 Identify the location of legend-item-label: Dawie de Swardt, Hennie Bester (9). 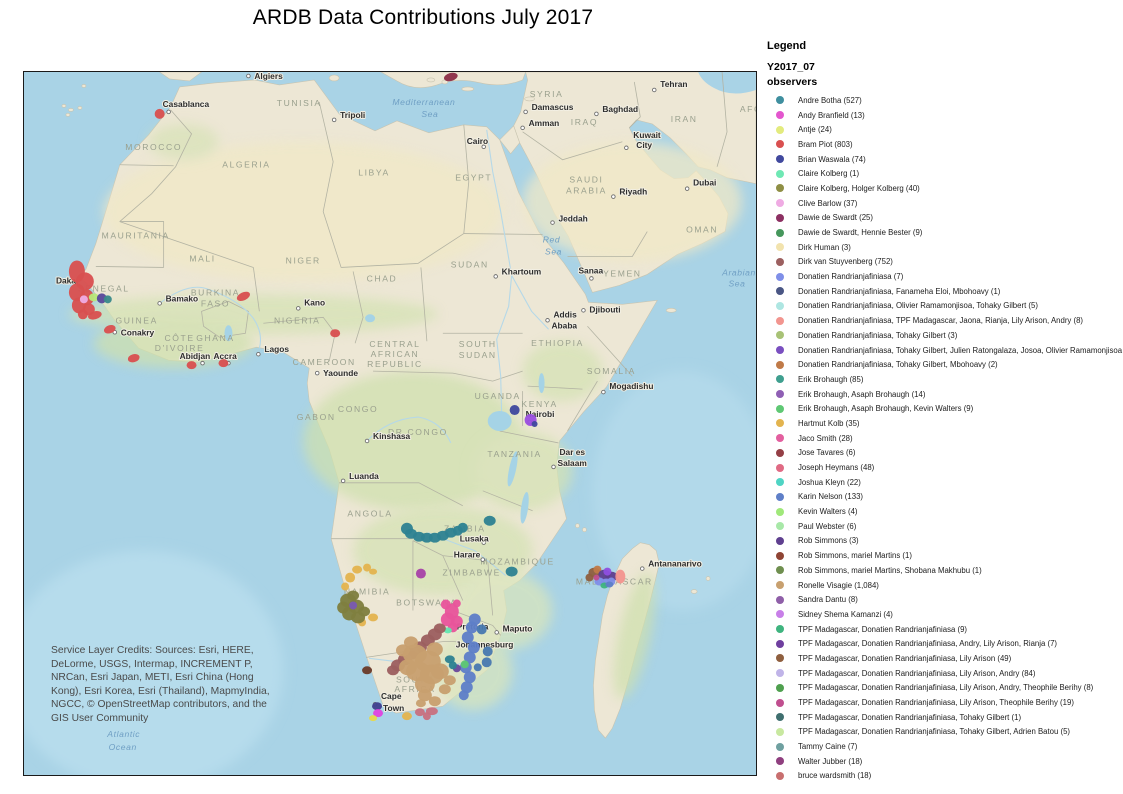
(860, 233).